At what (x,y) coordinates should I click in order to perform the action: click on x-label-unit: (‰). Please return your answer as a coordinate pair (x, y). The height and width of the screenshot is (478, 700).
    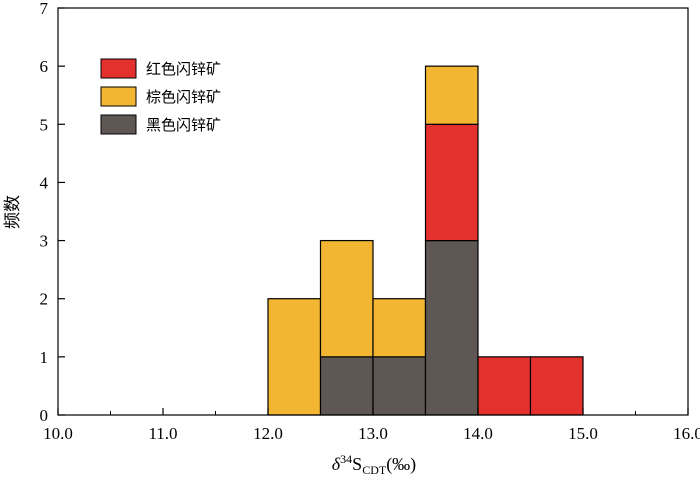
    Looking at the image, I should click on (401, 464).